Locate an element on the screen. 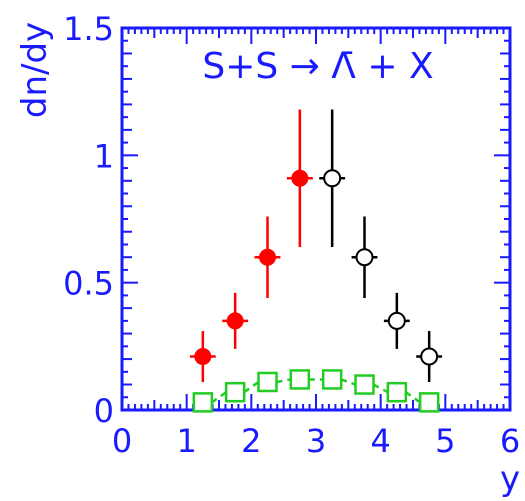 Image resolution: width=525 pixels, height=501 pixels. x-tick-label: 3 is located at coordinates (316, 441).